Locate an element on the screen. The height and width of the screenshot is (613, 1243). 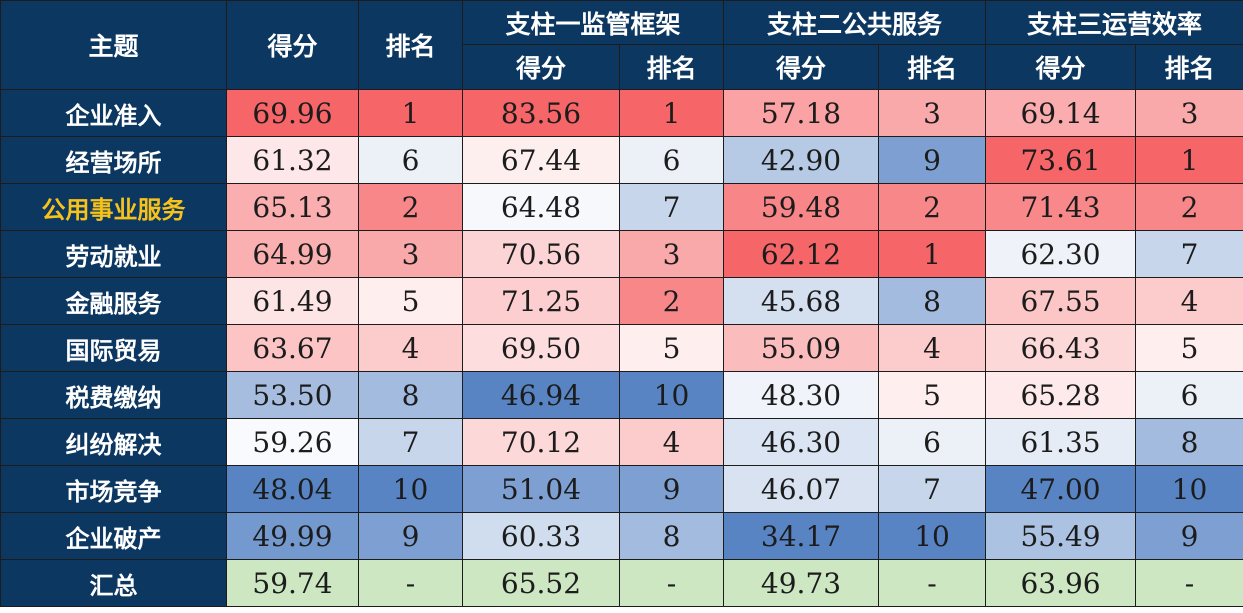
total-score-cell: 59.26 is located at coordinates (292, 442).